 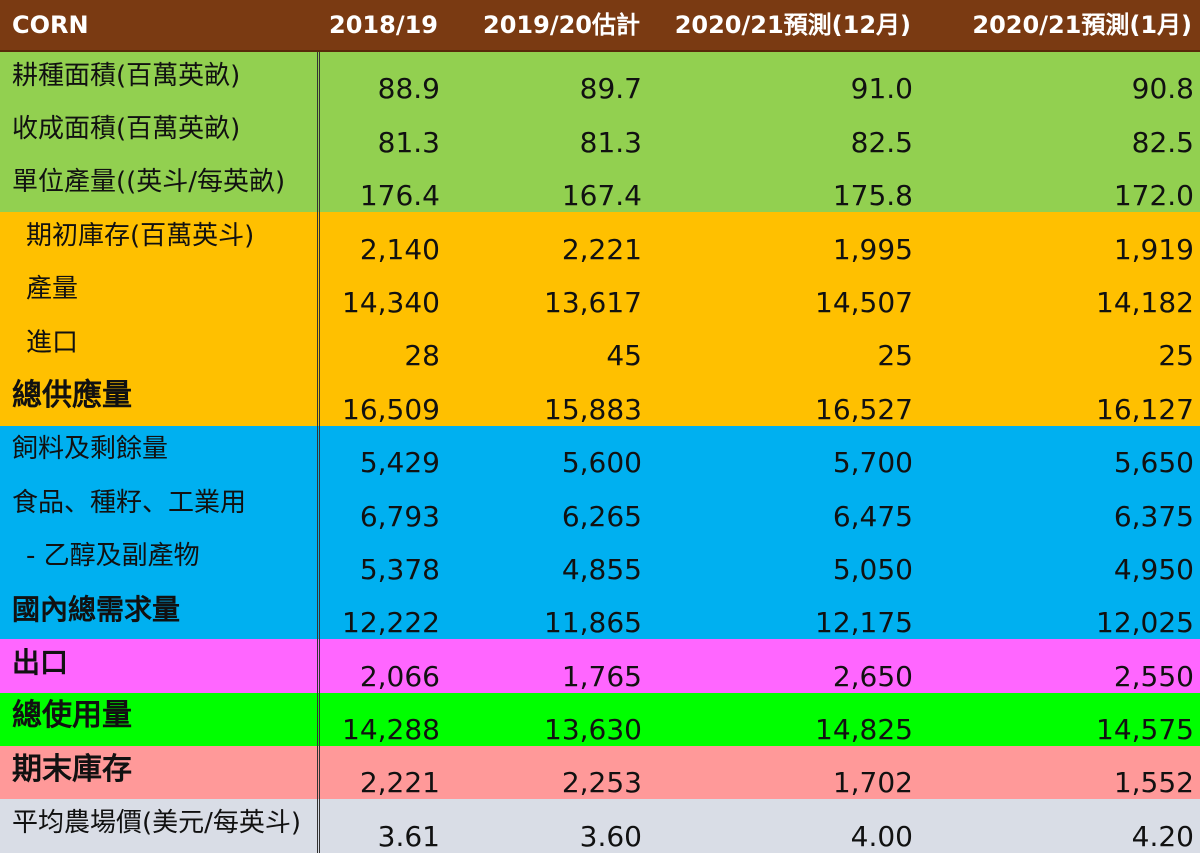 What do you see at coordinates (383, 666) in the screenshot?
I see `table-cell: 2,066` at bounding box center [383, 666].